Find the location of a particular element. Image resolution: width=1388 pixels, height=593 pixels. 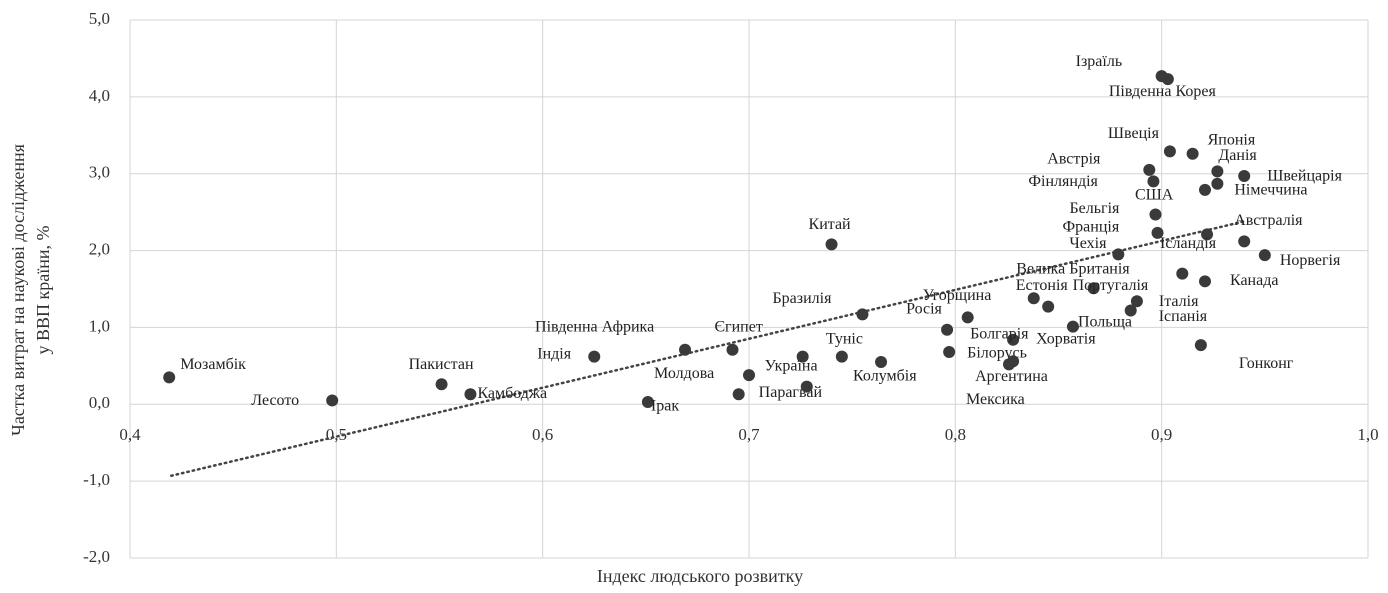

point-label: Ізраїль is located at coordinates (1099, 61).